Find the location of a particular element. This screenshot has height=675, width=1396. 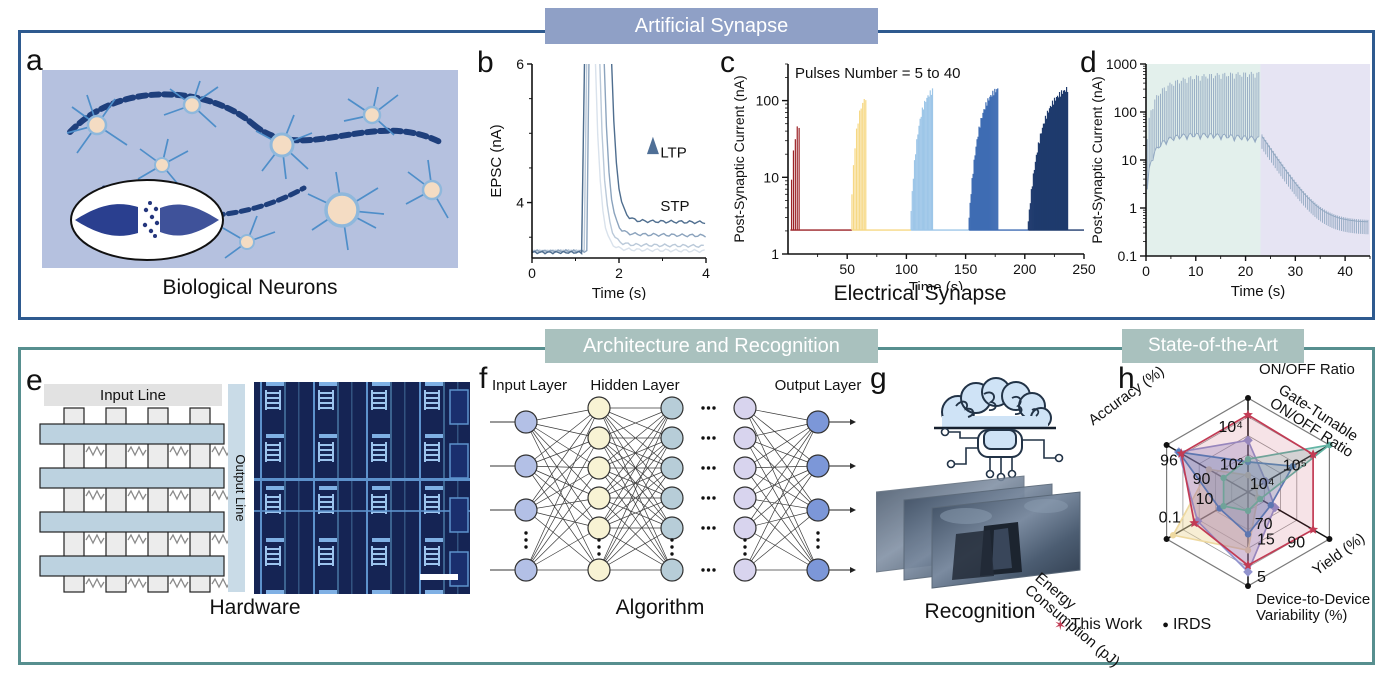

svg-text: 10² is located at coordinates (1232, 464).